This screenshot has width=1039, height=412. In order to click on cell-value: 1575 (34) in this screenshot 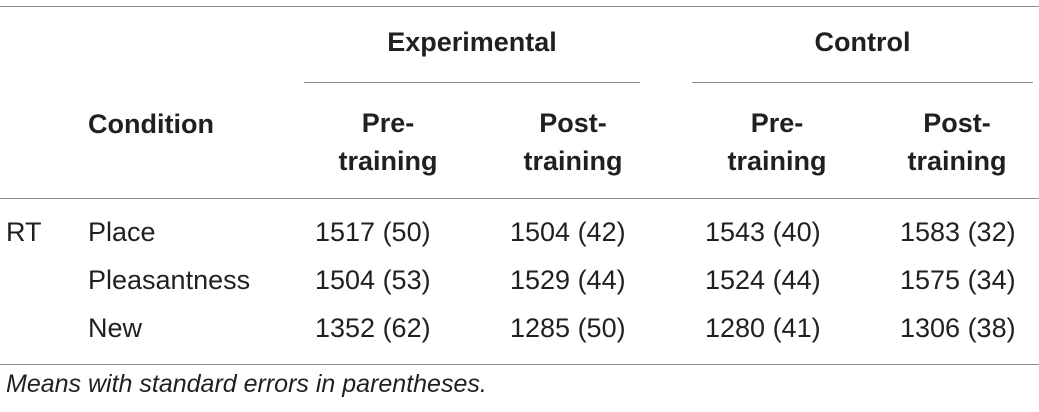, I will do `click(958, 280)`.